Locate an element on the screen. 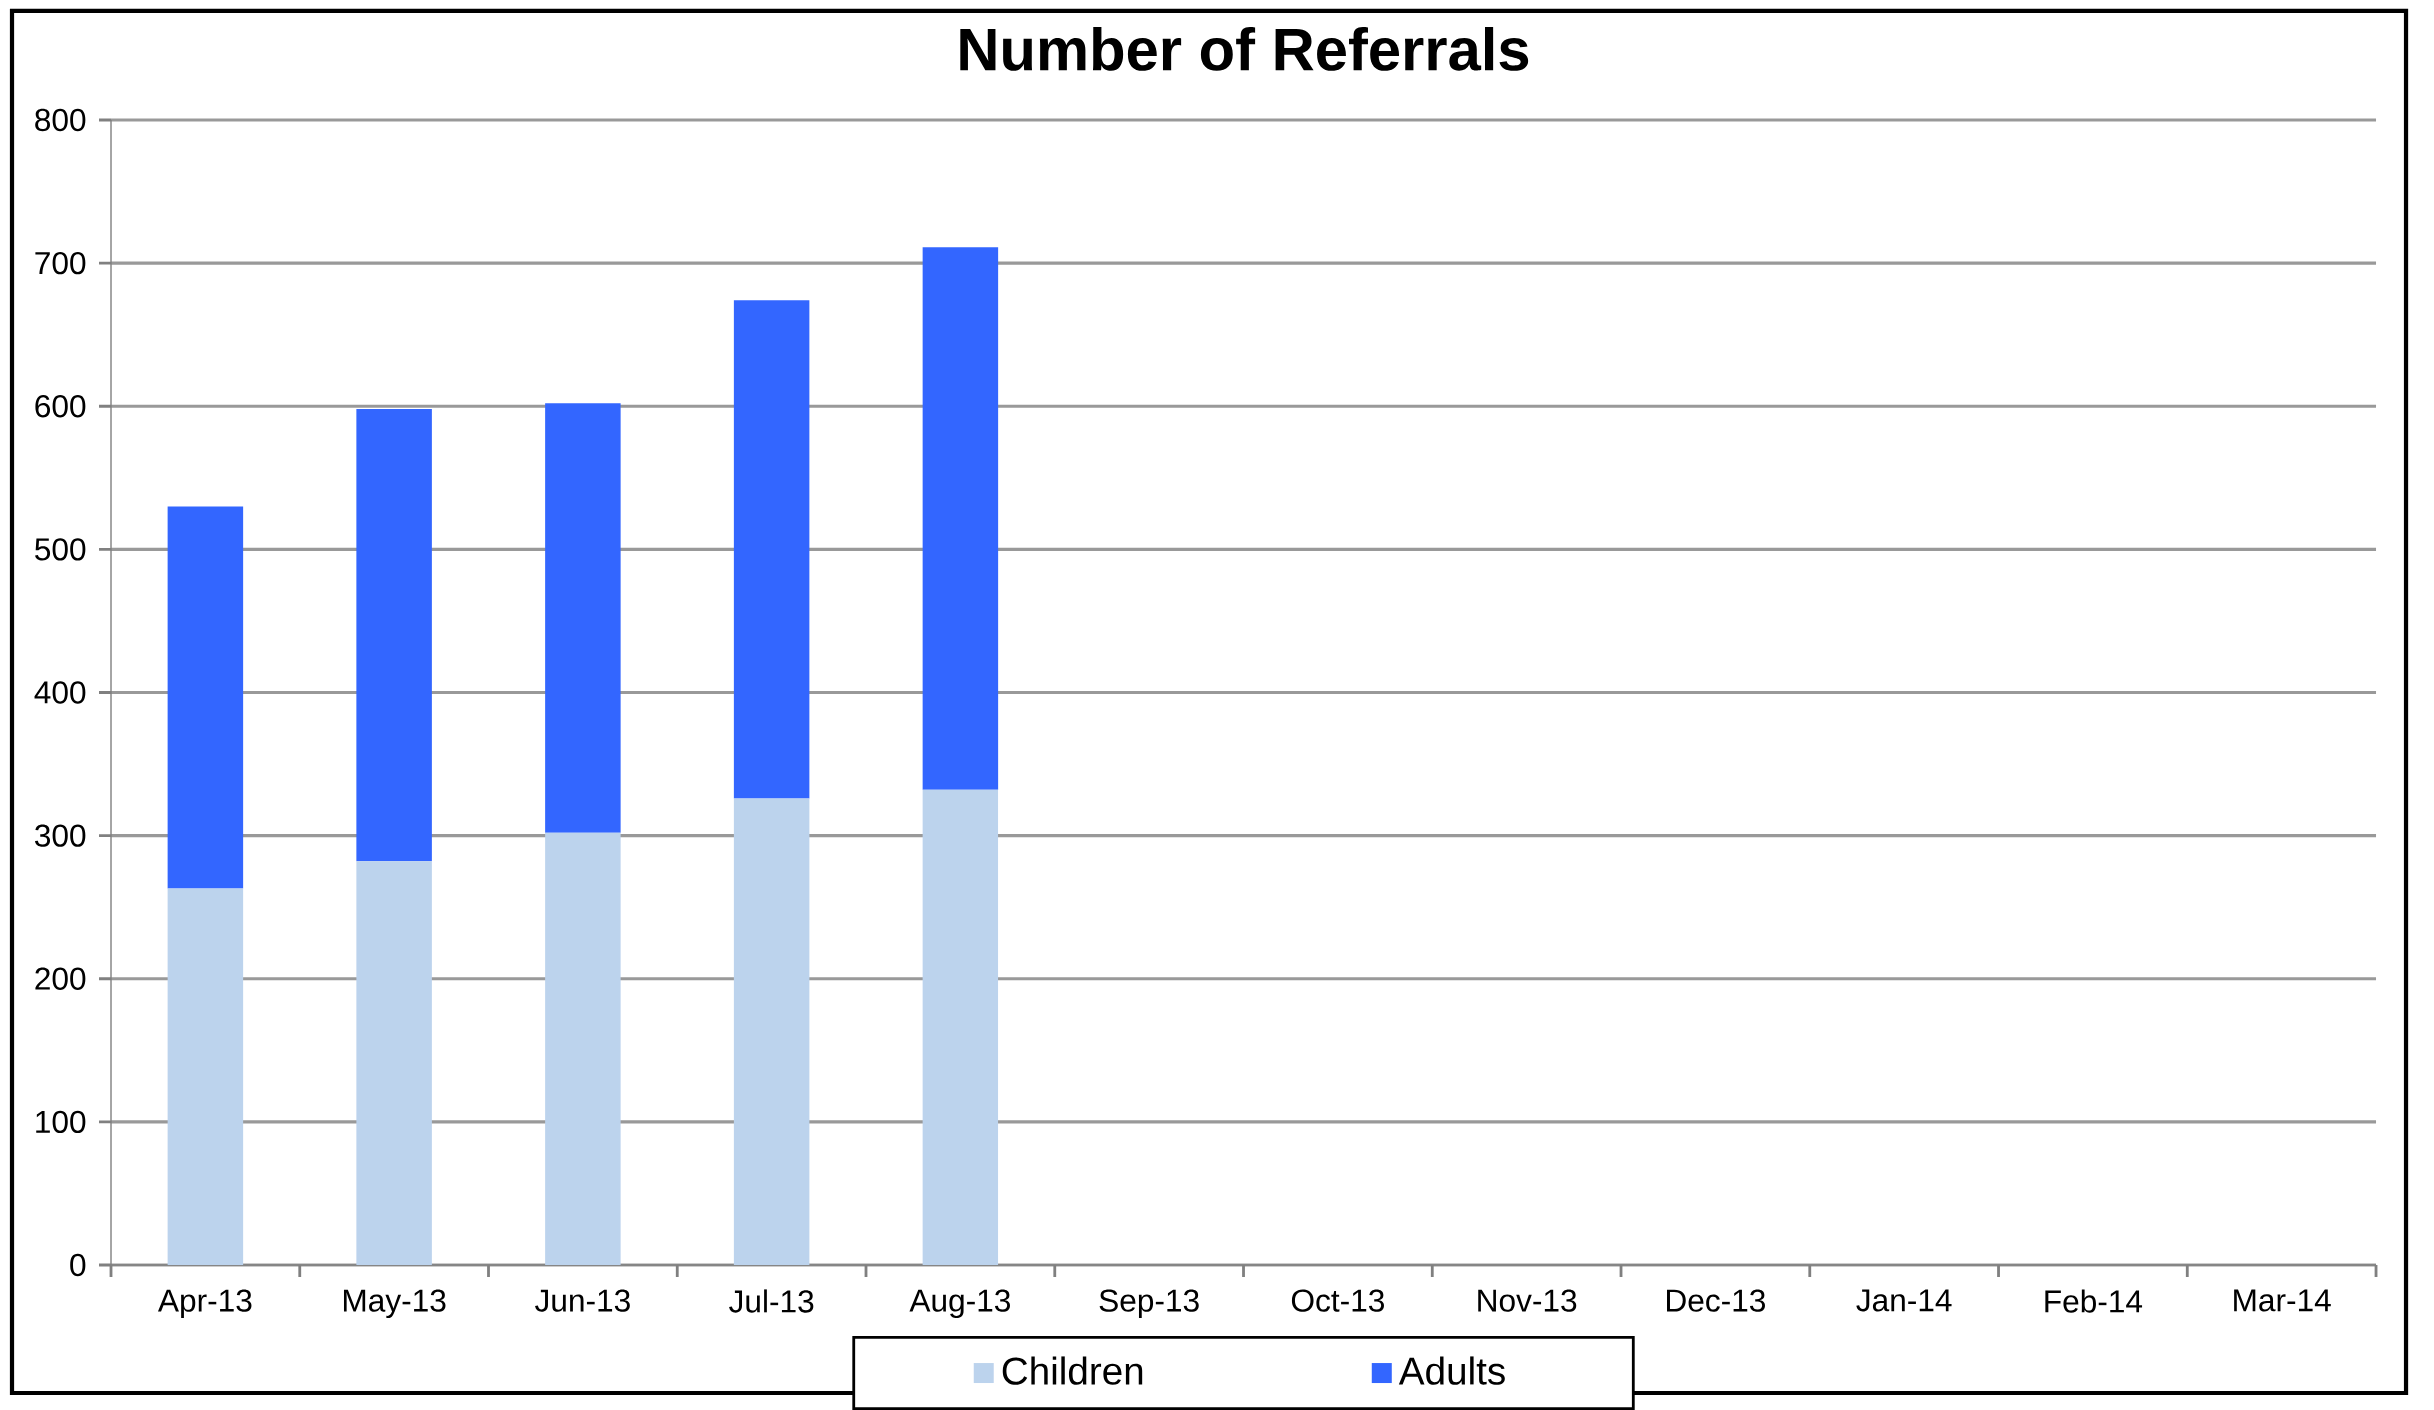 The width and height of the screenshot is (2434, 1410). x-tick-label: May-13 is located at coordinates (394, 1303).